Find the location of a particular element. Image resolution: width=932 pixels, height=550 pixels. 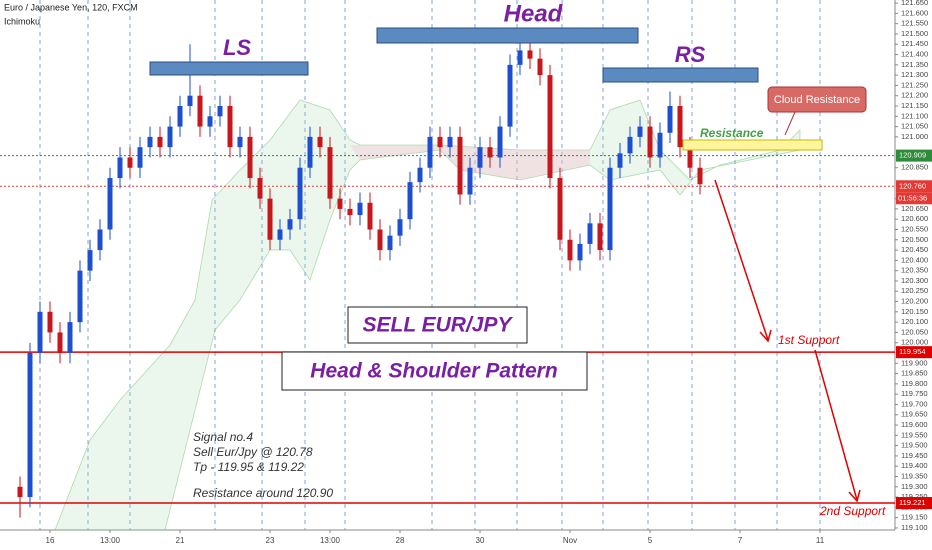

resistance-zone is located at coordinates (752, 145).